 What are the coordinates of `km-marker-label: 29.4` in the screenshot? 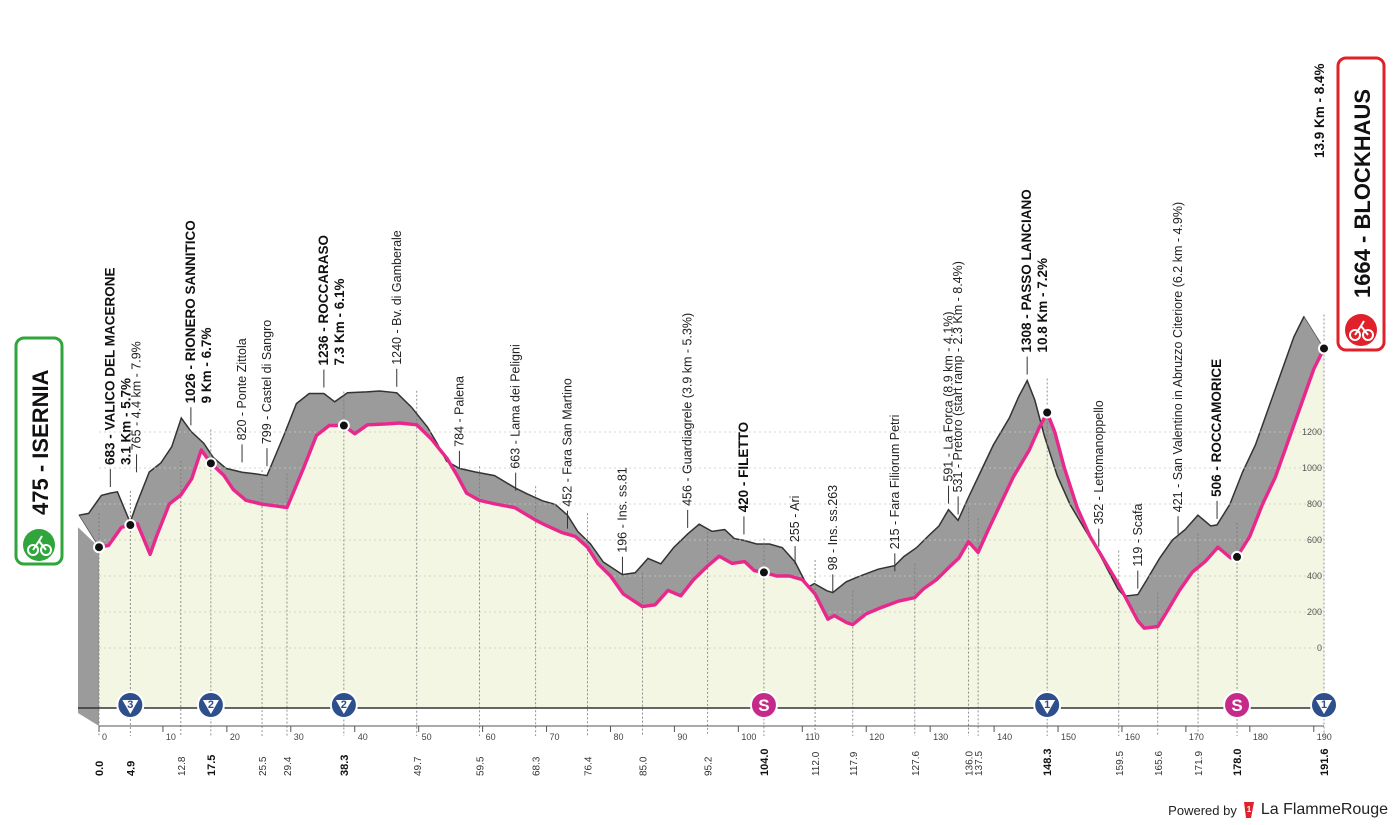 It's located at (288, 766).